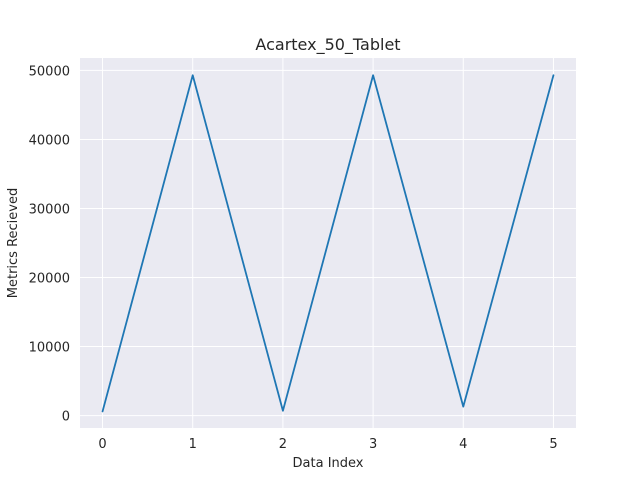 This screenshot has width=640, height=480. I want to click on x-tick-label: 3, so click(373, 444).